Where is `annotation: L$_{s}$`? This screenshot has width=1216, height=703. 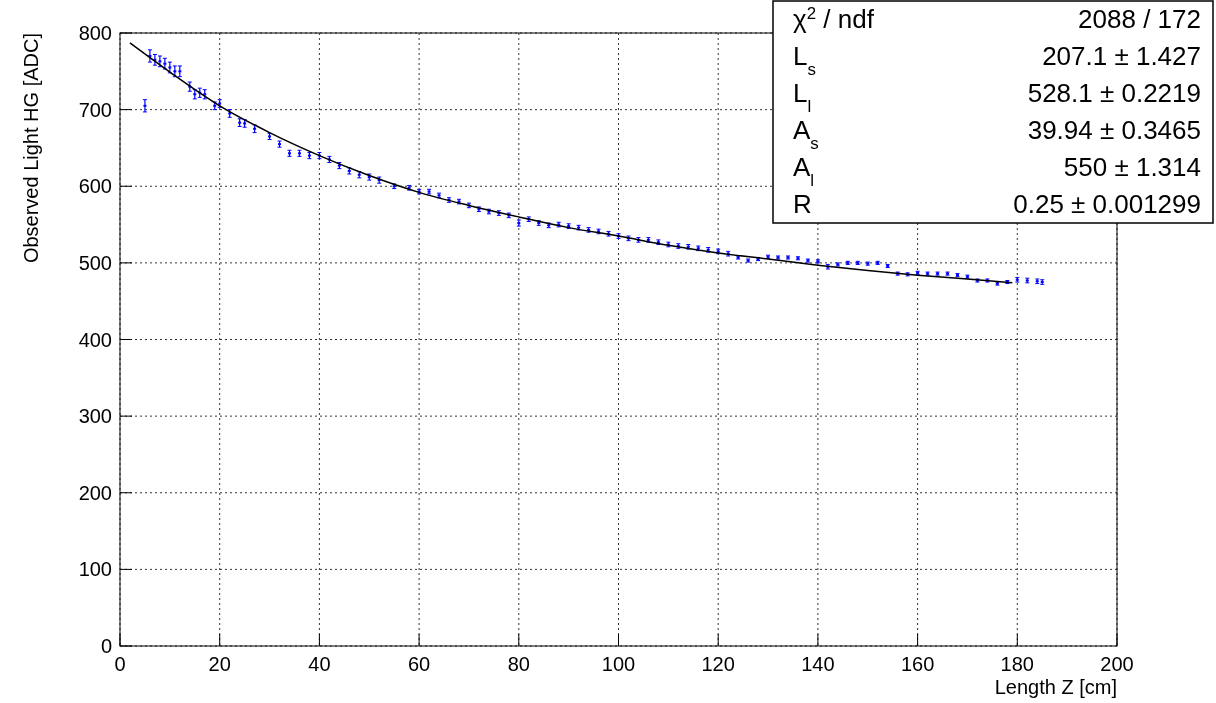 annotation: L$_{s}$ is located at coordinates (804, 60).